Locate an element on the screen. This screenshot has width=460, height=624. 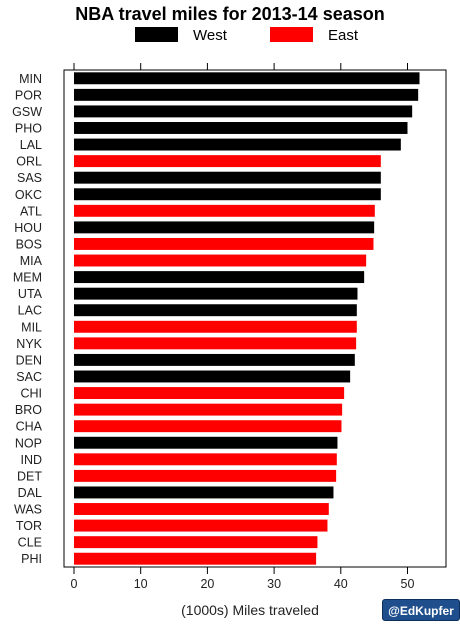
bar-sac is located at coordinates (212, 376).